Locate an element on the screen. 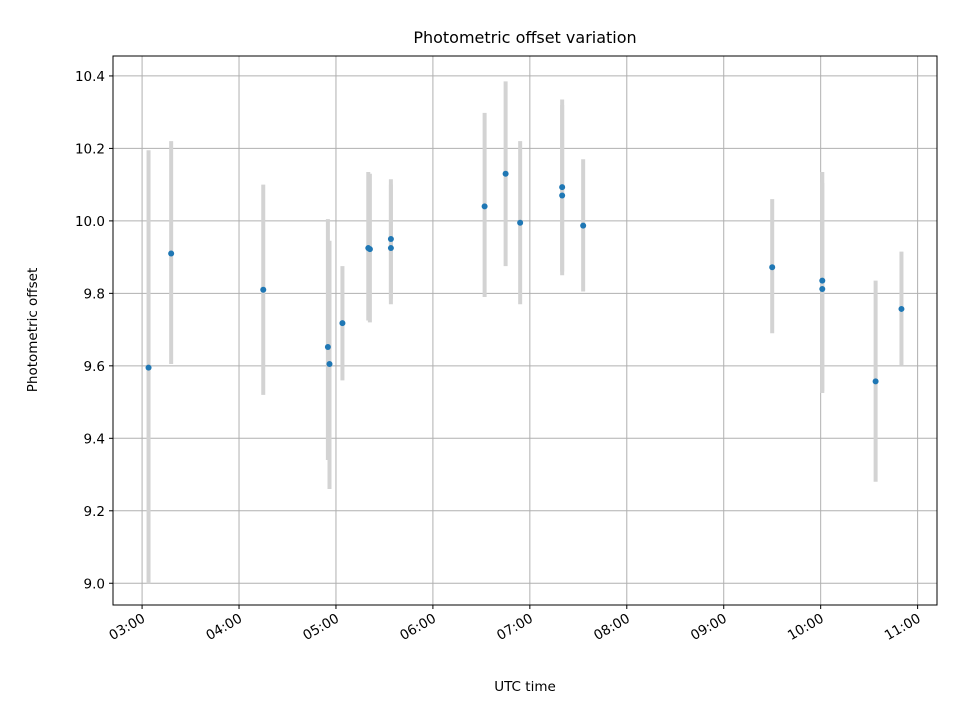  y-tick-label: 10.2 is located at coordinates (90, 149).